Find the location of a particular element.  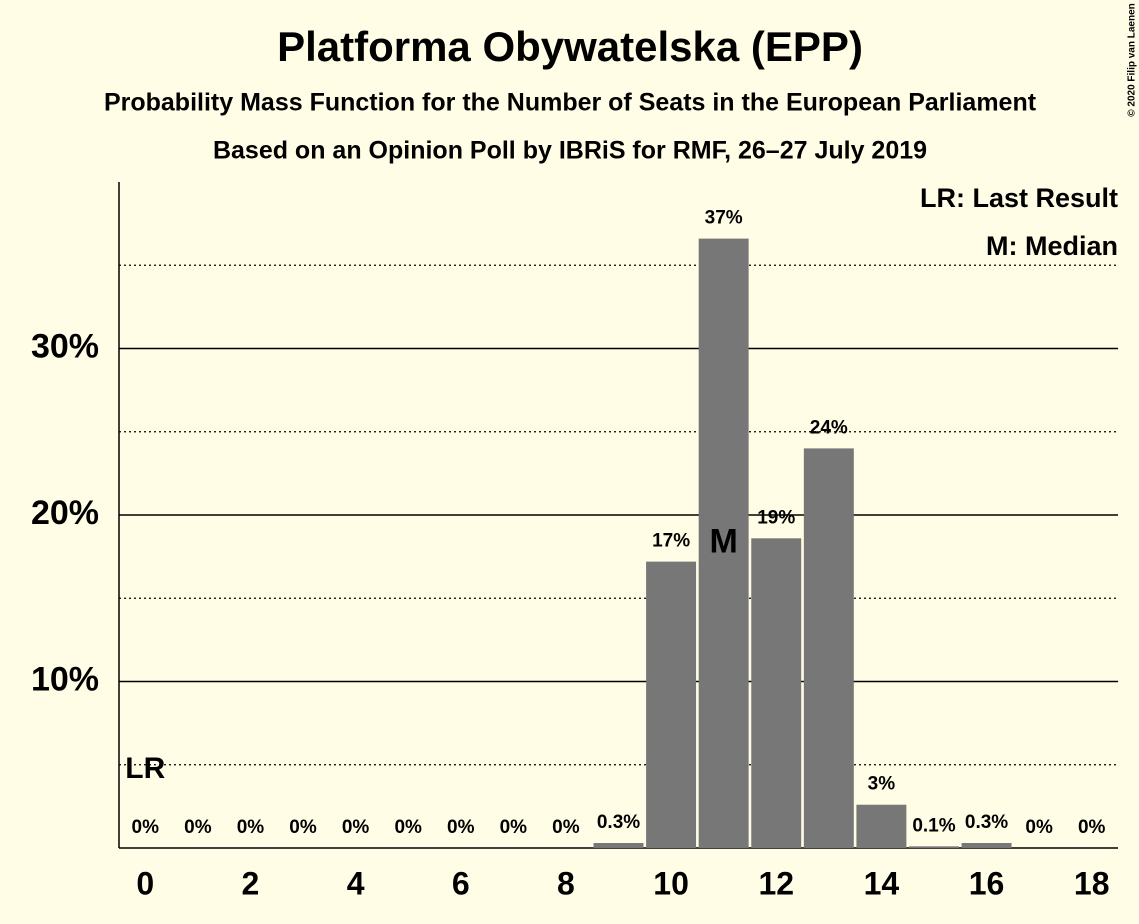

x-tick-label: 18 is located at coordinates (1092, 883).